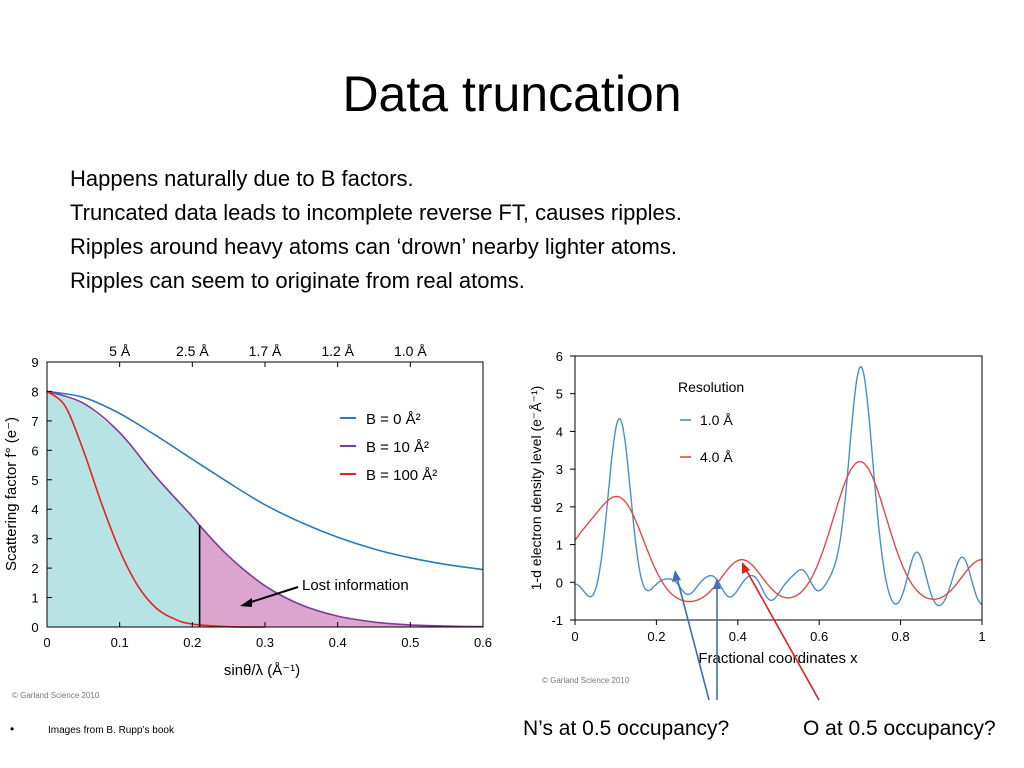  What do you see at coordinates (337, 351) in the screenshot?
I see `top-tick-label: 1.2 Å` at bounding box center [337, 351].